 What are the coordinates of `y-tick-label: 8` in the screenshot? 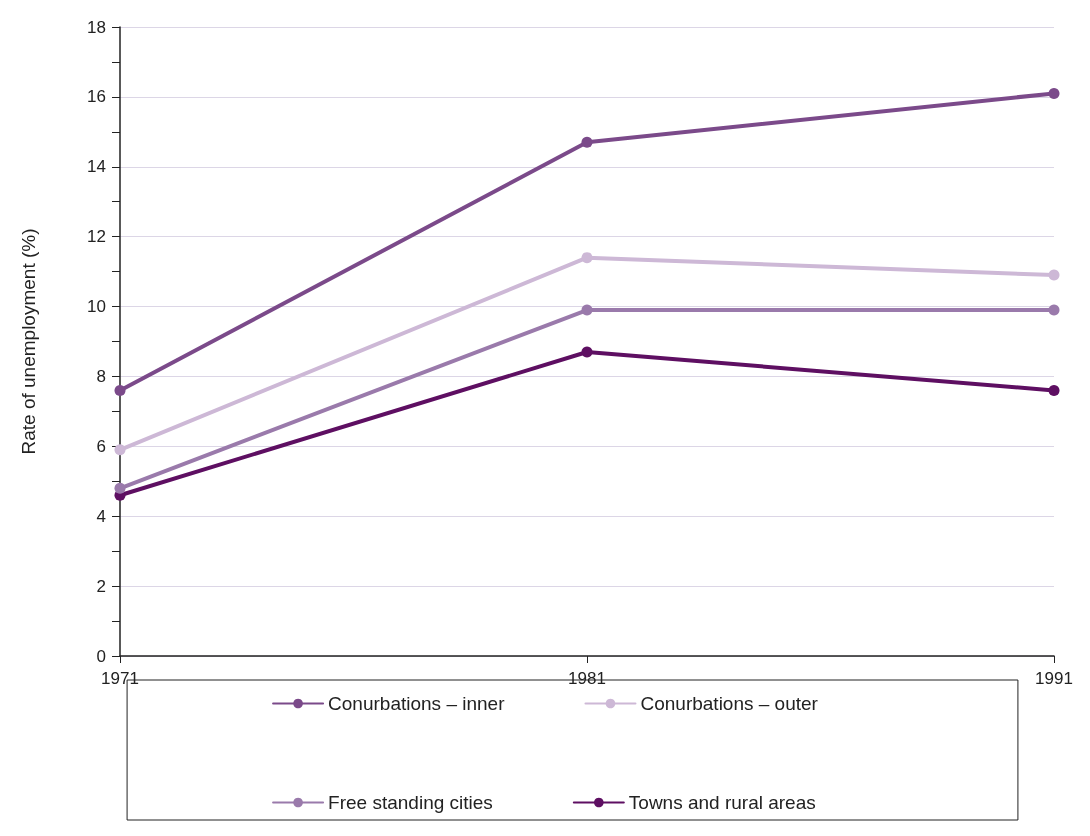 It's located at (101, 376).